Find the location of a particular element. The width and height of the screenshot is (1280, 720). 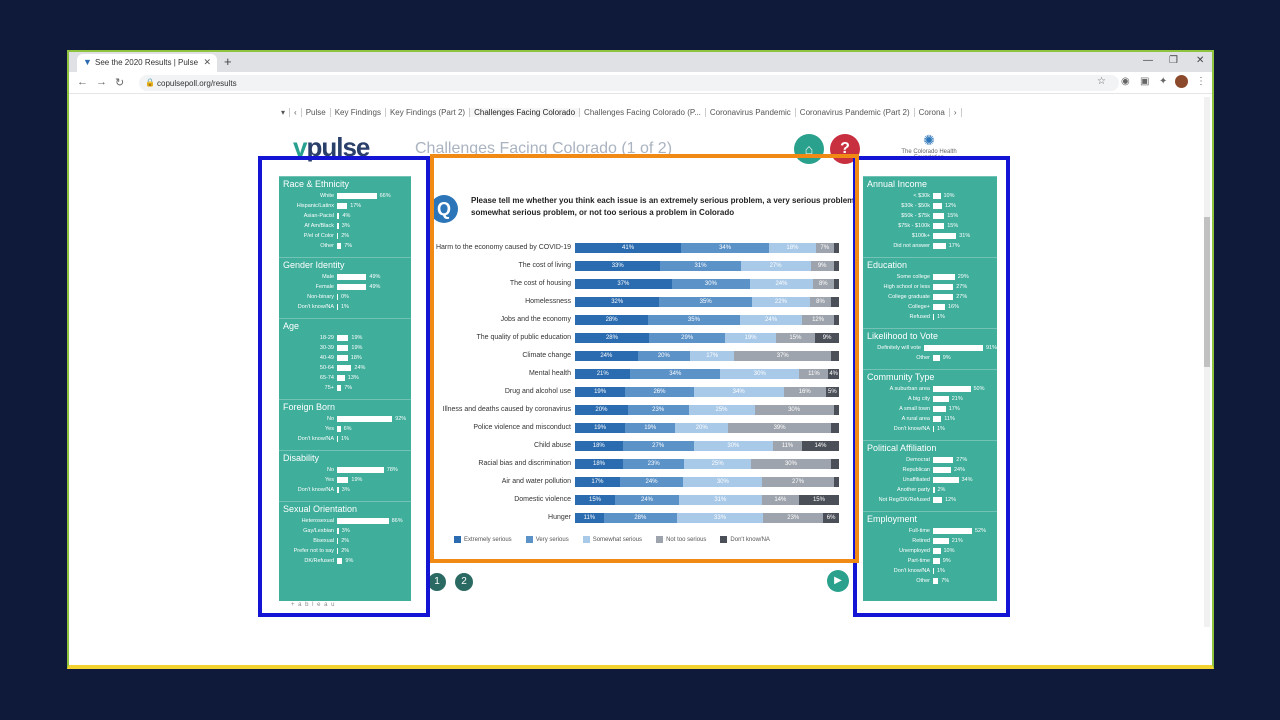

panel-row: Other 9% is located at coordinates (930, 358).